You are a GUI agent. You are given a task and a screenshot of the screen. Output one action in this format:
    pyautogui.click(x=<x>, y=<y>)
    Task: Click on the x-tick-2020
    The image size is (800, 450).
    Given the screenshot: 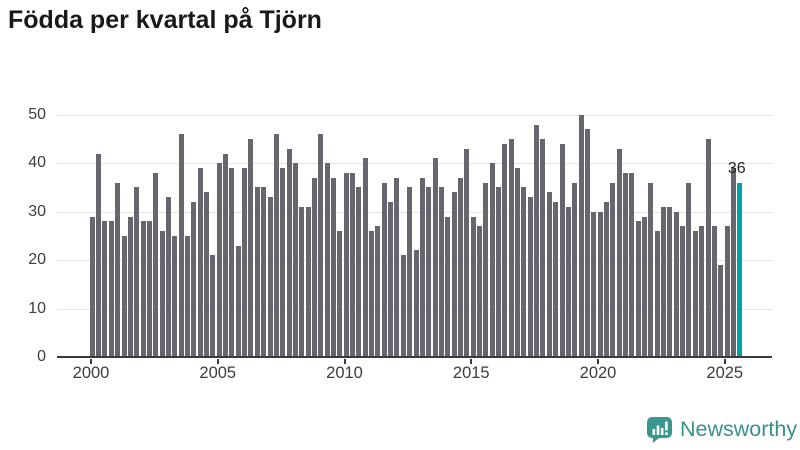 What is the action you would take?
    pyautogui.click(x=598, y=361)
    